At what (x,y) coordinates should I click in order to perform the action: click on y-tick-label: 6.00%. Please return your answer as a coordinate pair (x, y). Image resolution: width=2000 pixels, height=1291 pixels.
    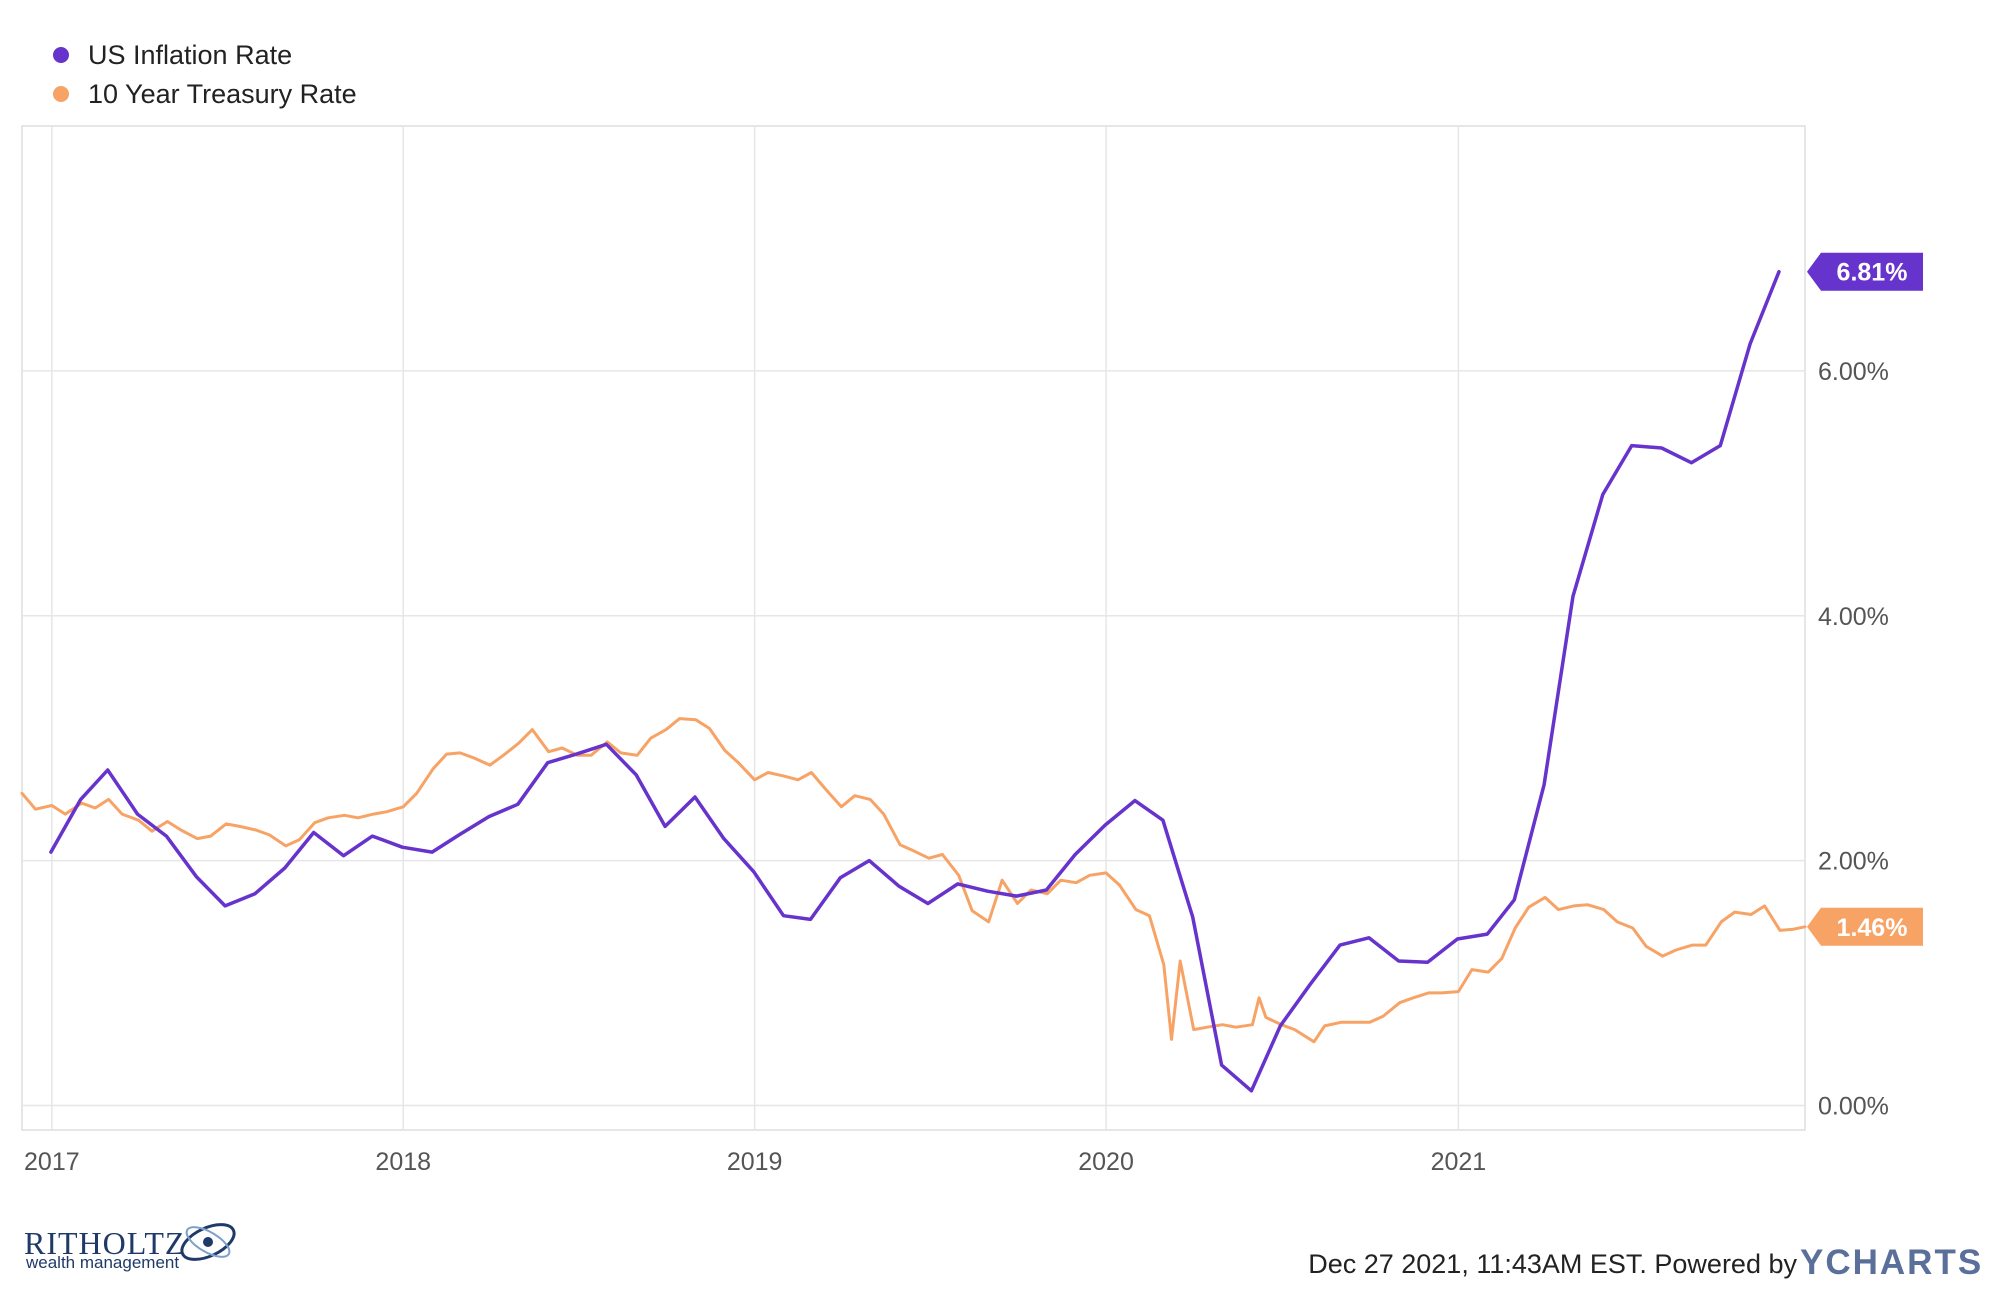
    Looking at the image, I should click on (1853, 372).